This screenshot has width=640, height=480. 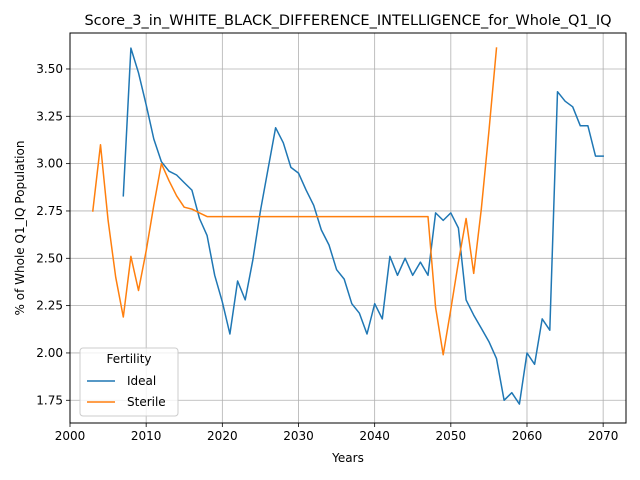 What do you see at coordinates (49, 306) in the screenshot?
I see `y-tick-label: 2.25` at bounding box center [49, 306].